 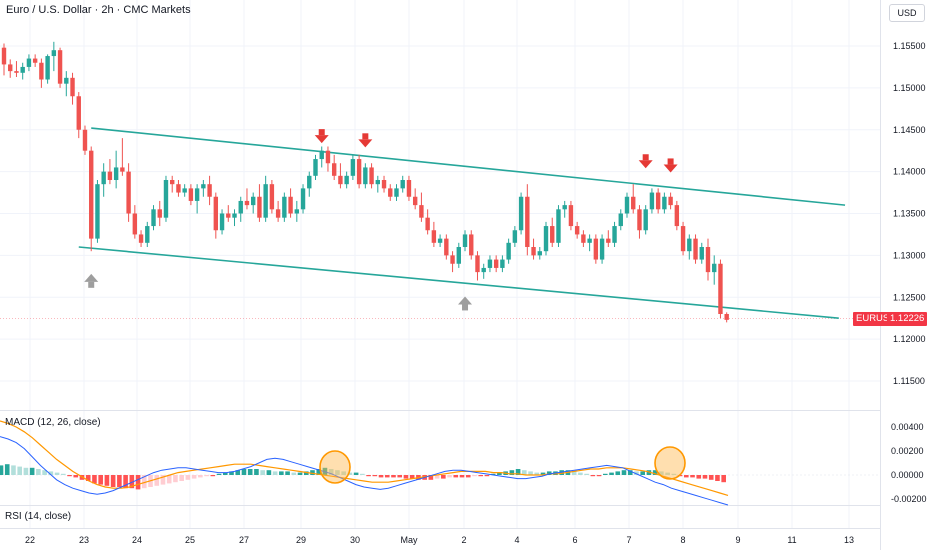 What do you see at coordinates (670, 161) in the screenshot?
I see `arrow-shaft` at bounding box center [670, 161].